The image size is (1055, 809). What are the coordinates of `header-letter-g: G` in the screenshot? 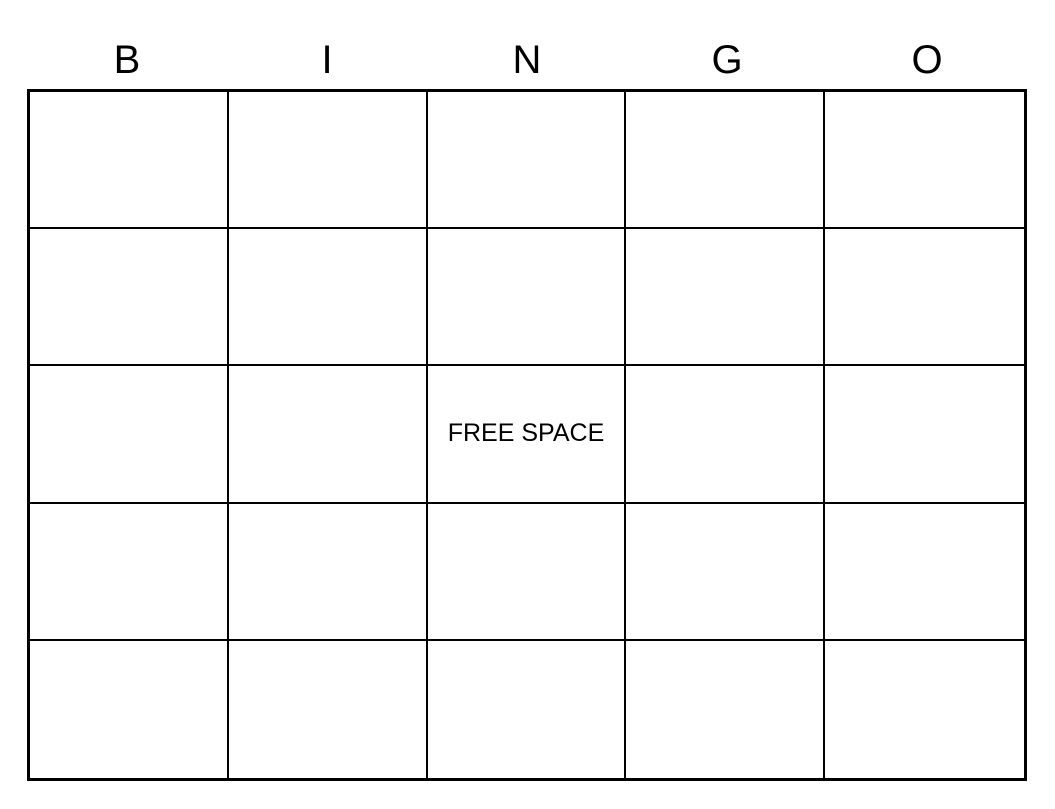 It's located at (727, 60).